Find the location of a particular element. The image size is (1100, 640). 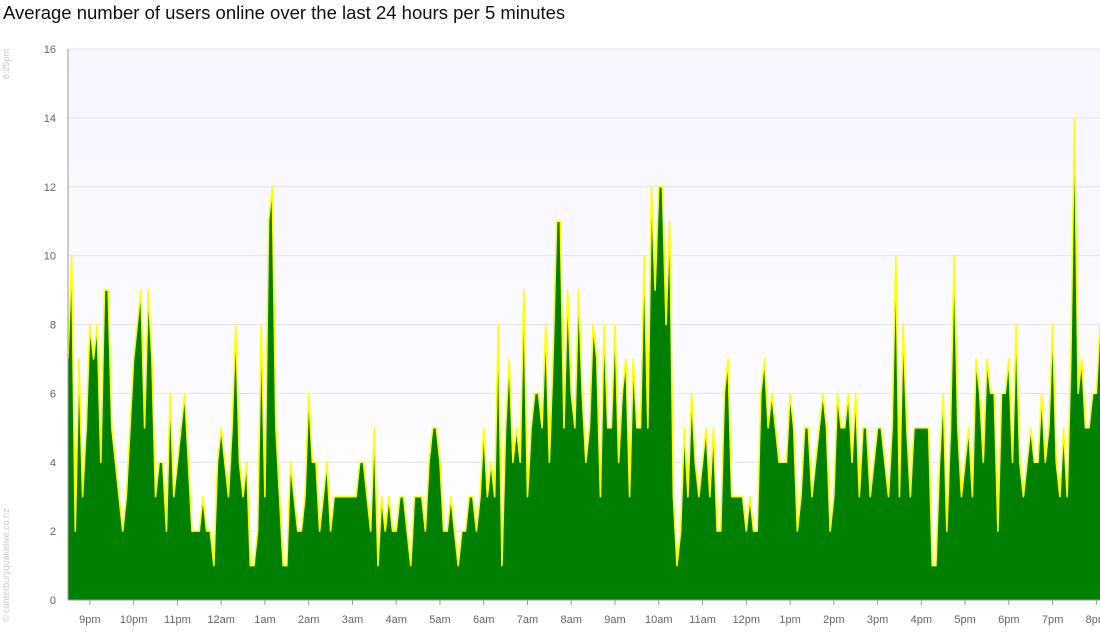

y-tick-label: 0 is located at coordinates (53, 601).